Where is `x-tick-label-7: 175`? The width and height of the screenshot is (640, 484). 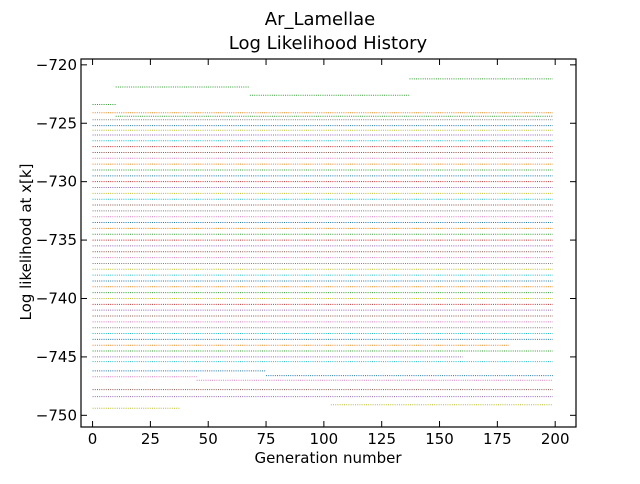
x-tick-label-7: 175 is located at coordinates (497, 439).